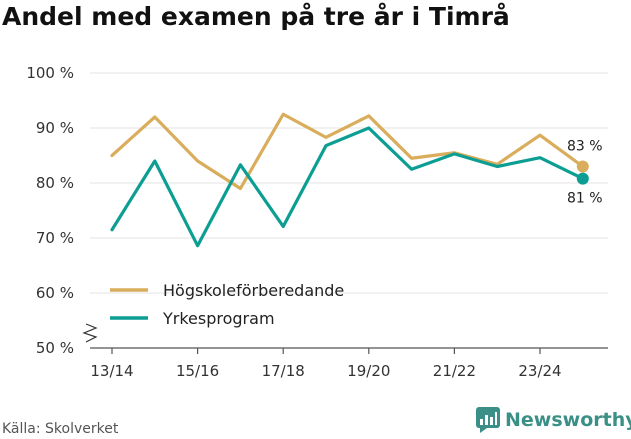  I want to click on y-axis-tick-labels: 50 % 60 % 70 % 80 % 90 % 100 %, so click(50, 210).